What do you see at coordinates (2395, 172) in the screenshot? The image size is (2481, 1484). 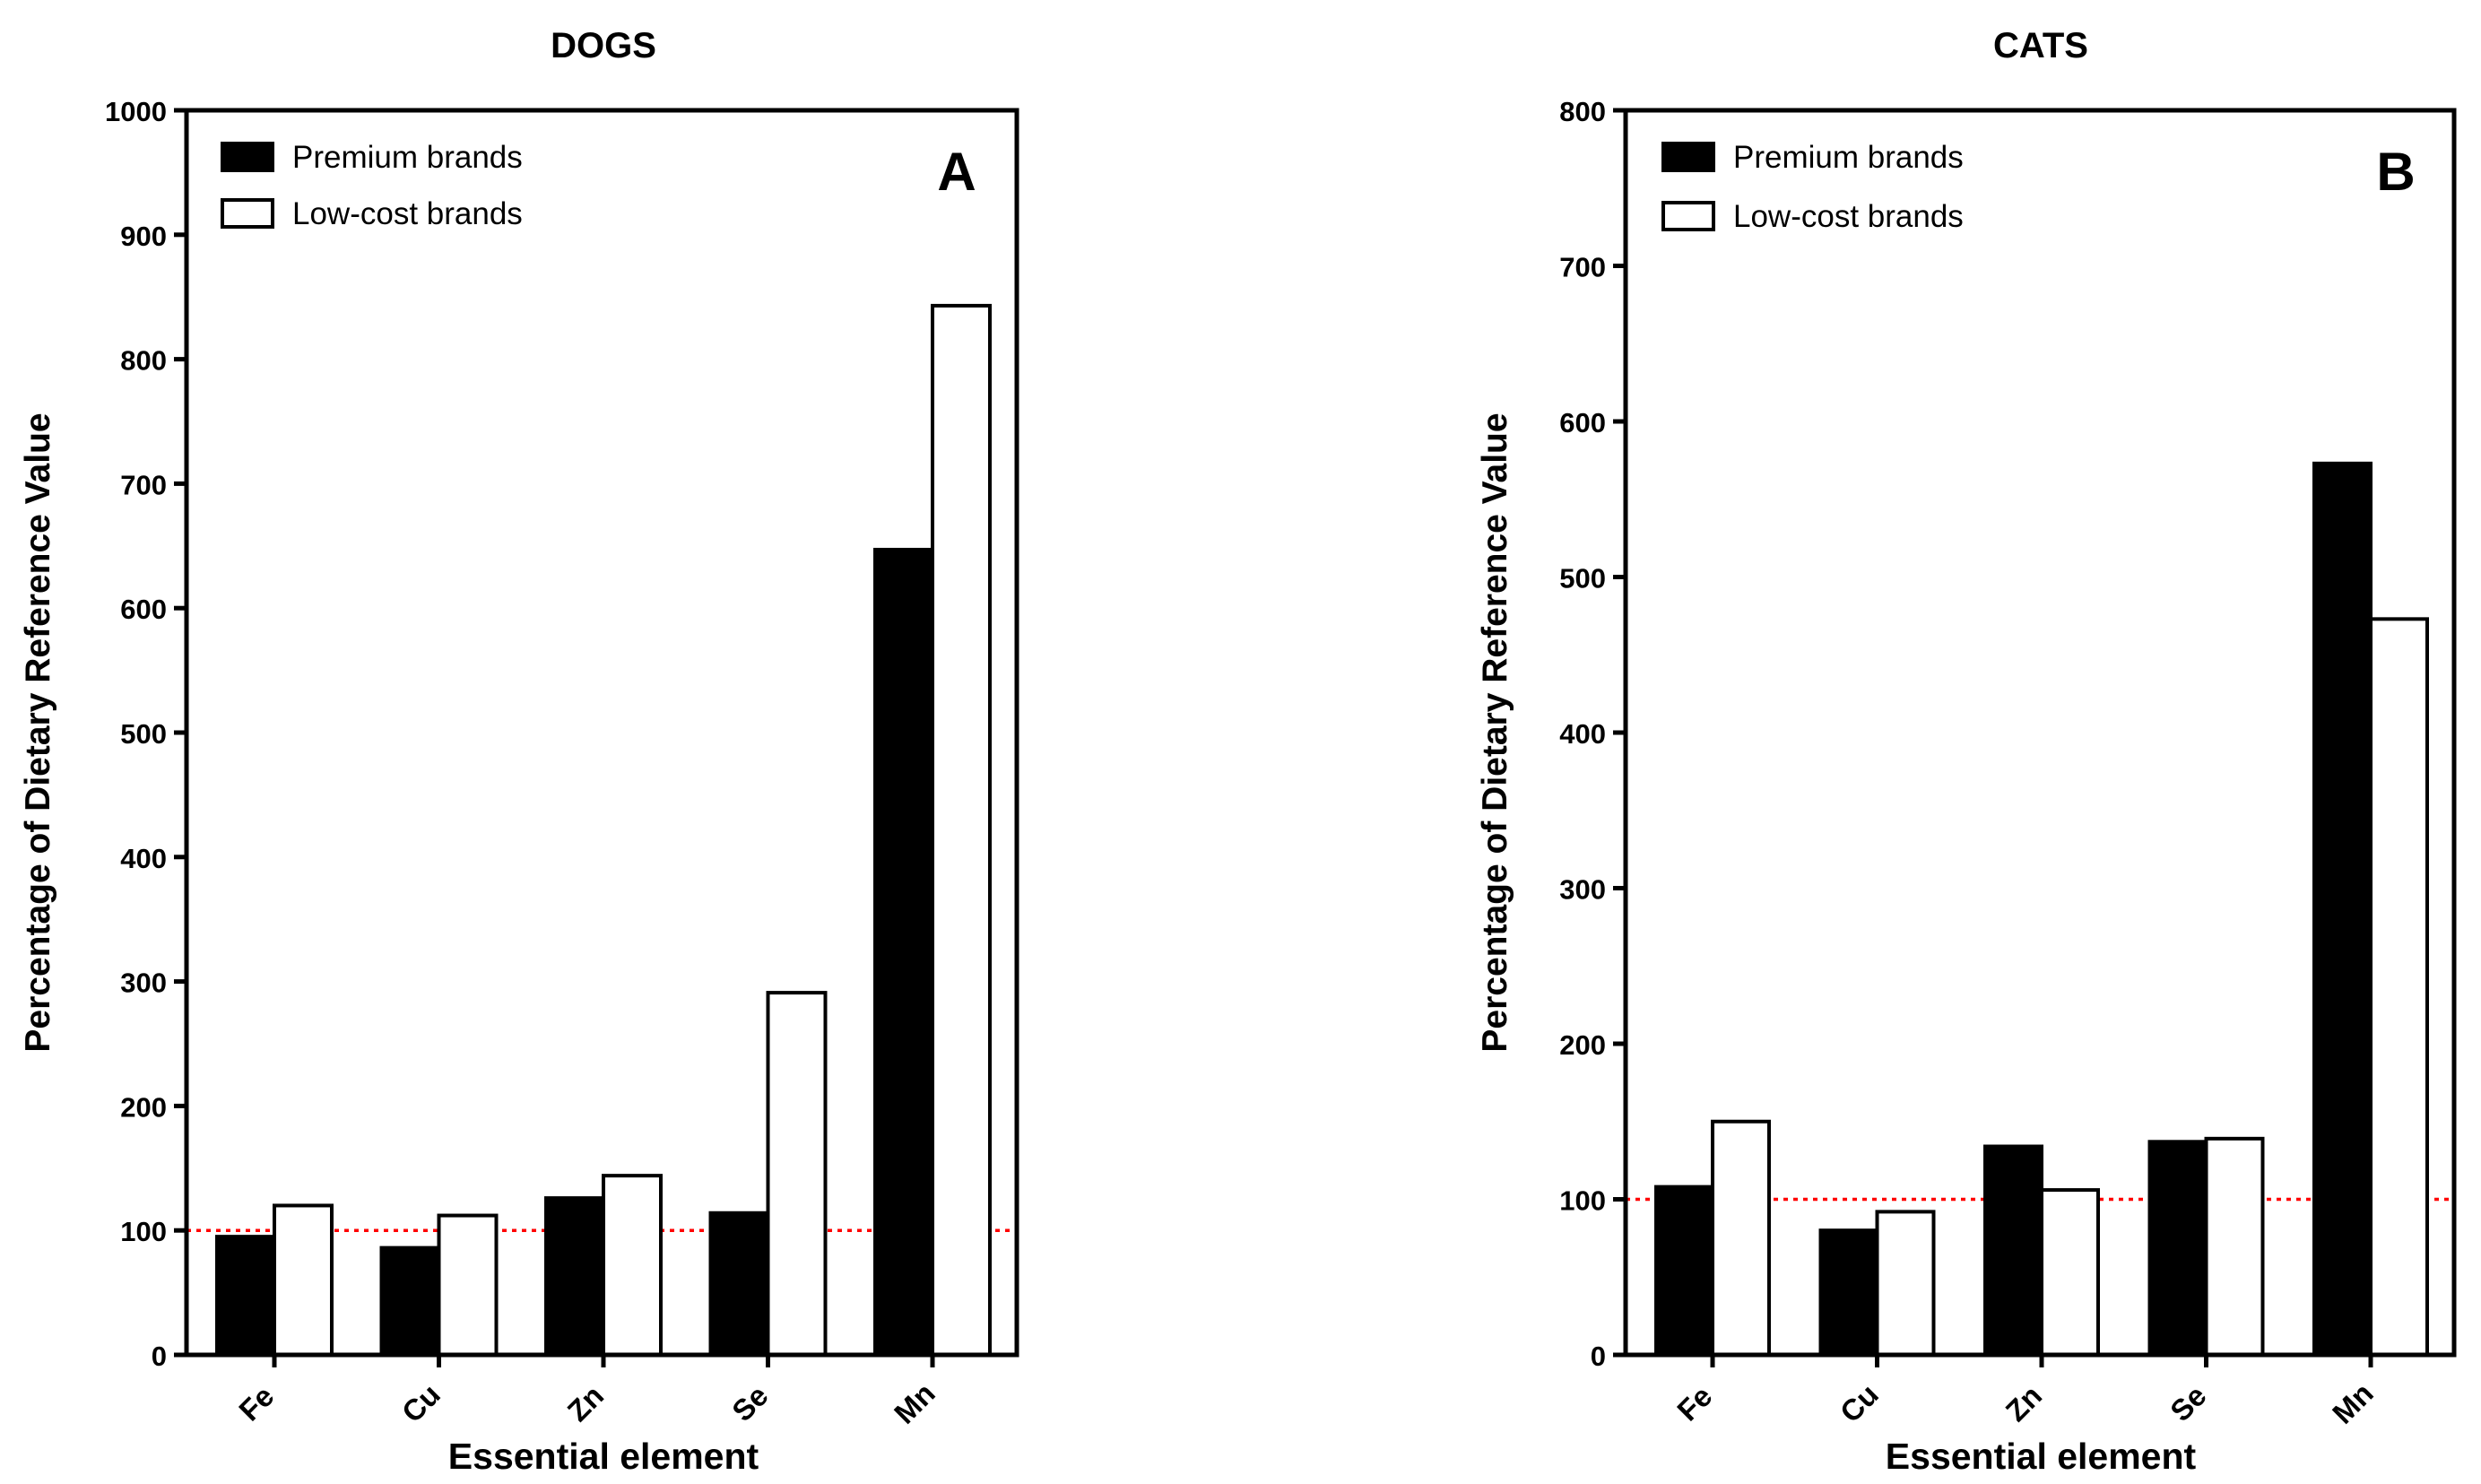 I see `panel-label: B` at bounding box center [2395, 172].